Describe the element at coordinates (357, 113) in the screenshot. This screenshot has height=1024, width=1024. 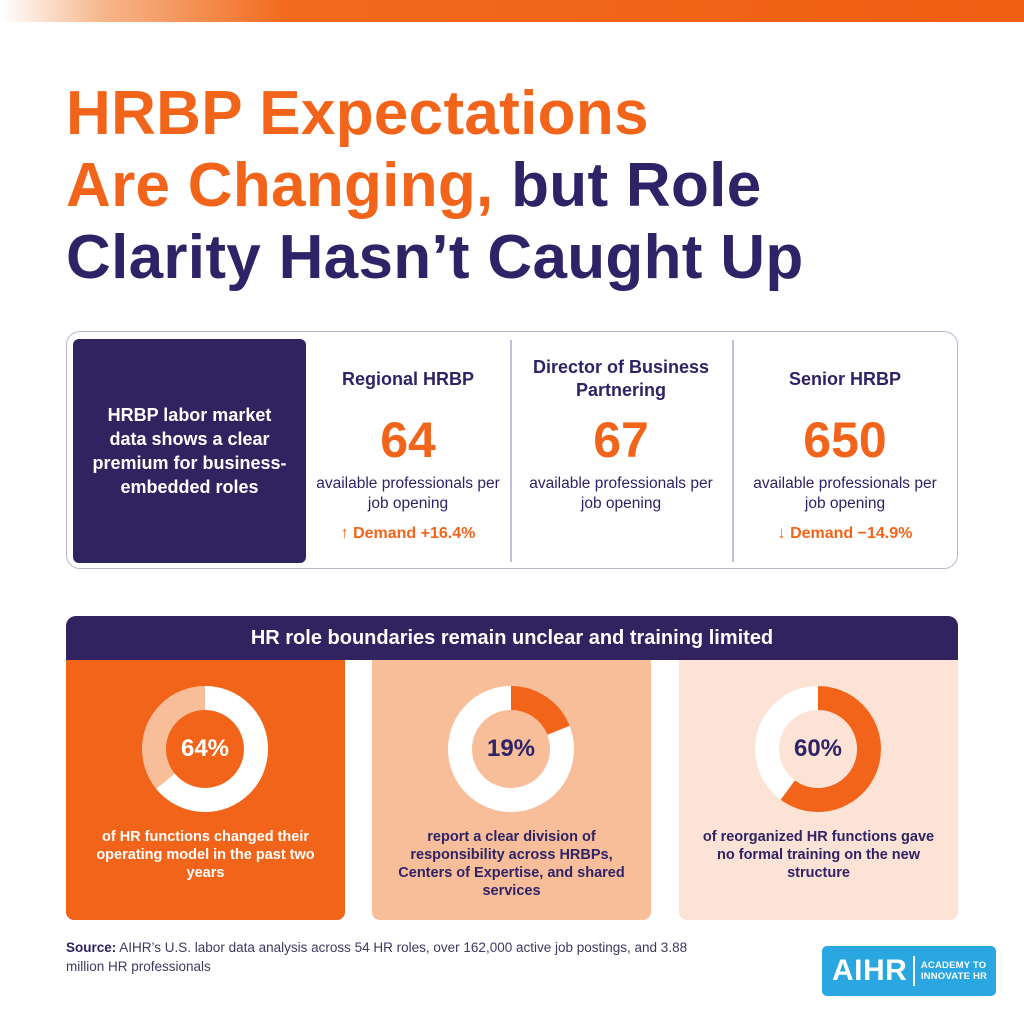
I see `title-line-1: HRBP Expectations` at that location.